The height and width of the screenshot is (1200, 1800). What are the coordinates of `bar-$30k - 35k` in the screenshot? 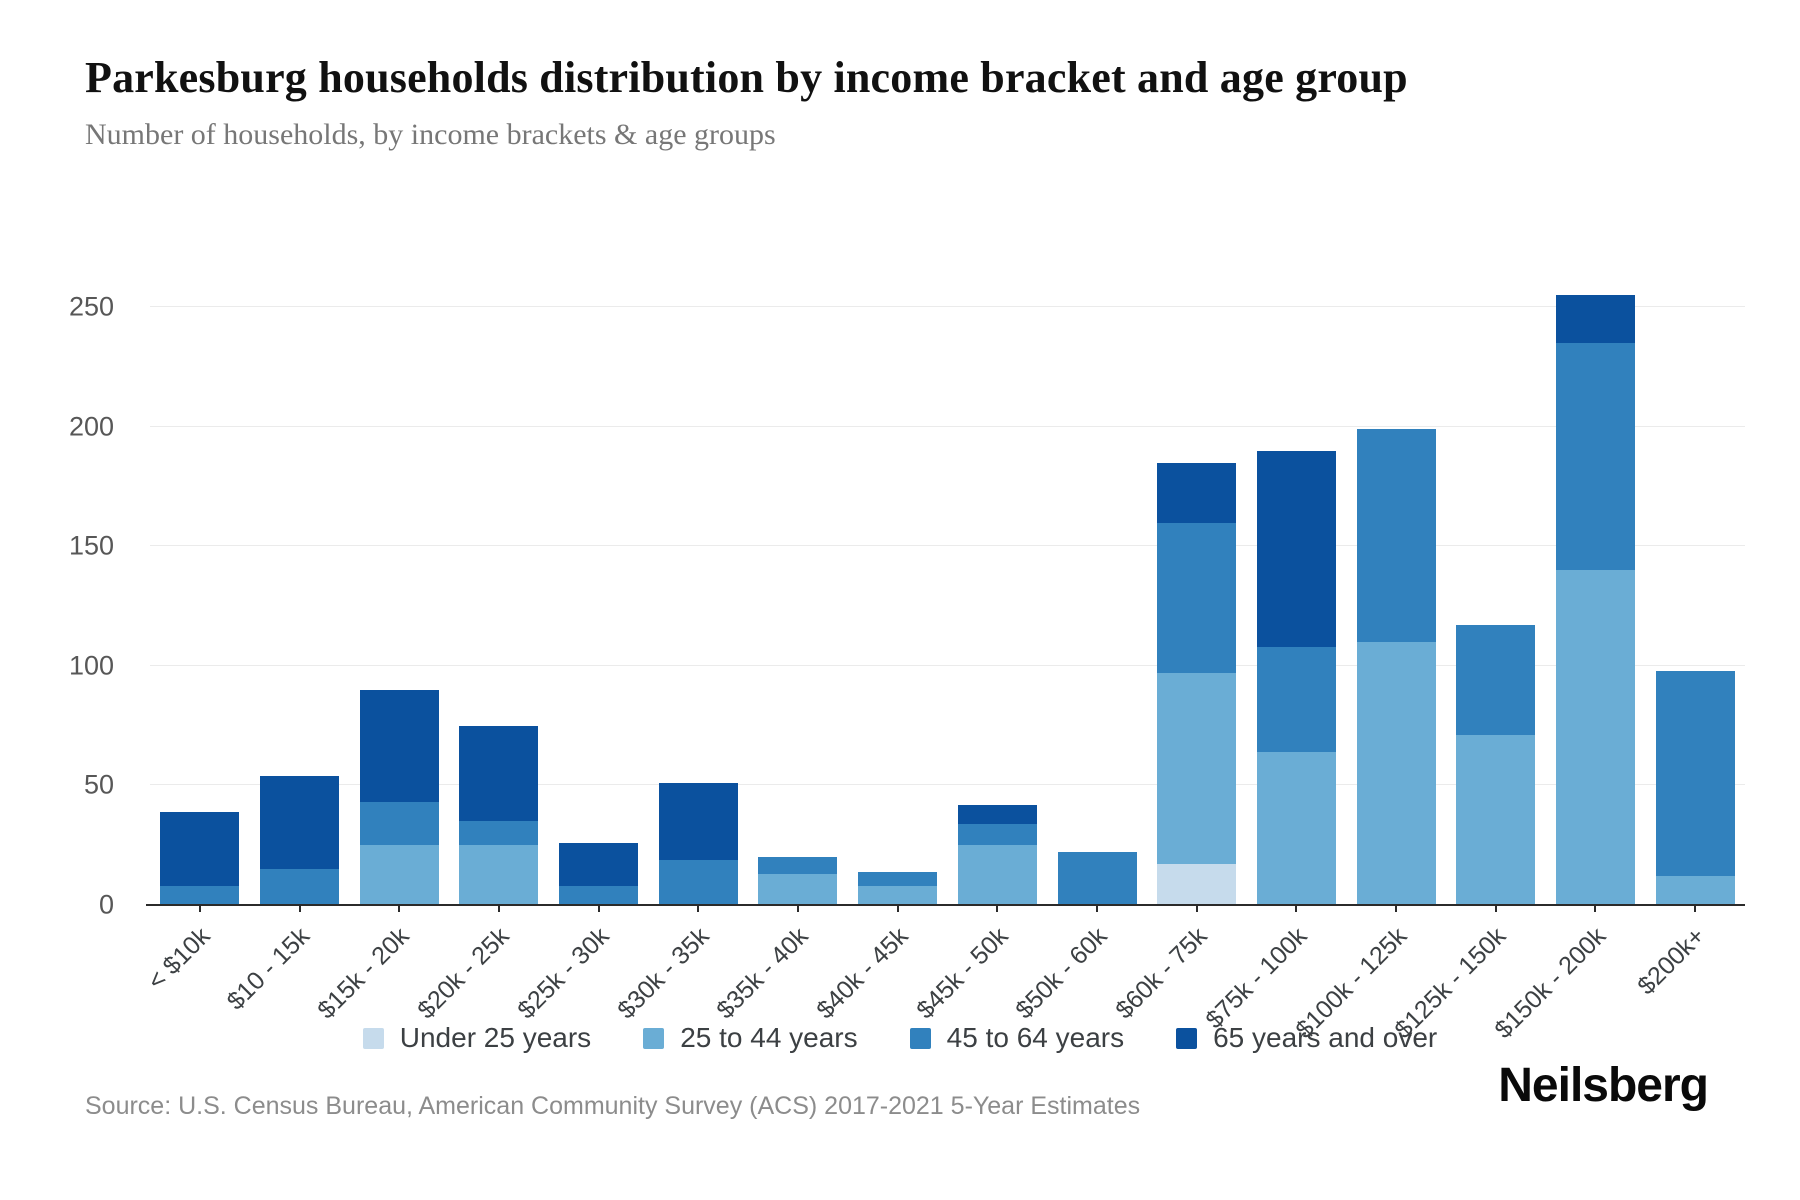 It's located at (698, 577).